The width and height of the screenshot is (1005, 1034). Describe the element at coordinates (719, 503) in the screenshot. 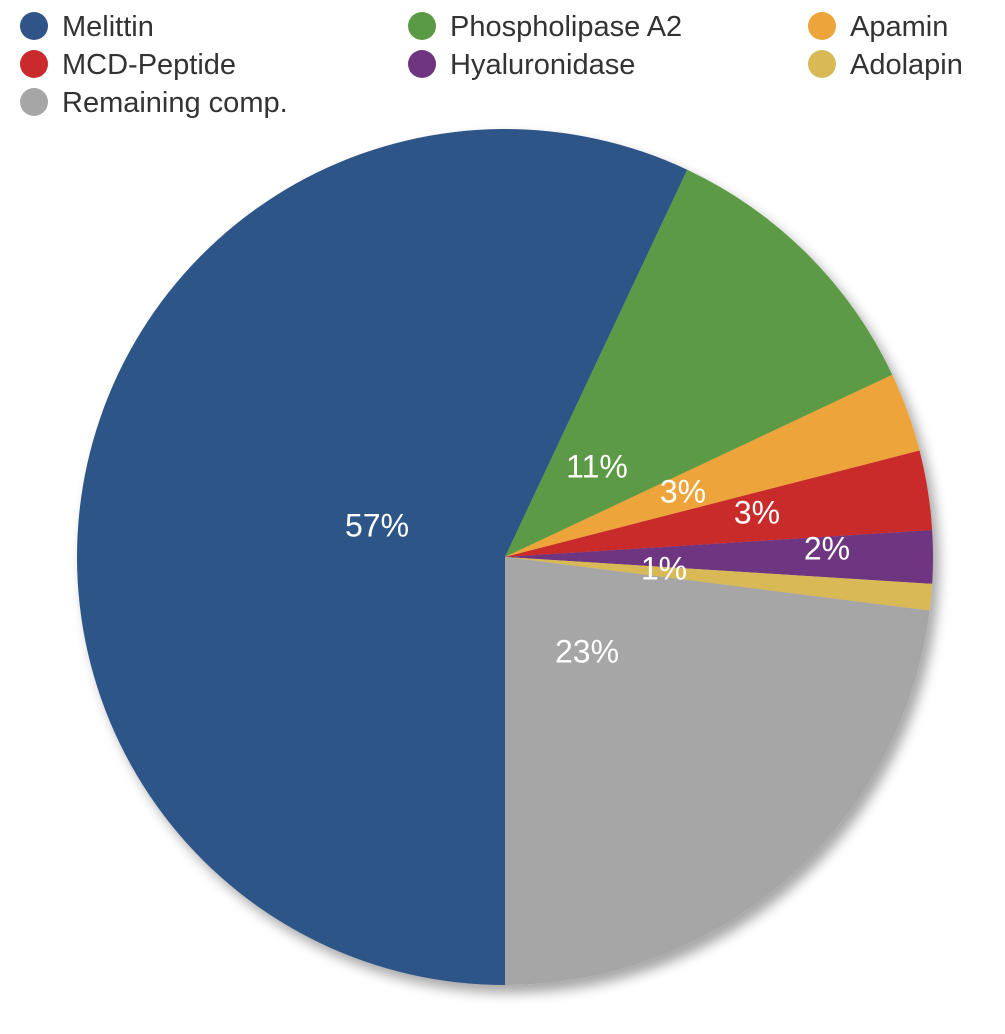

I see `slice-mcd-peptide` at that location.